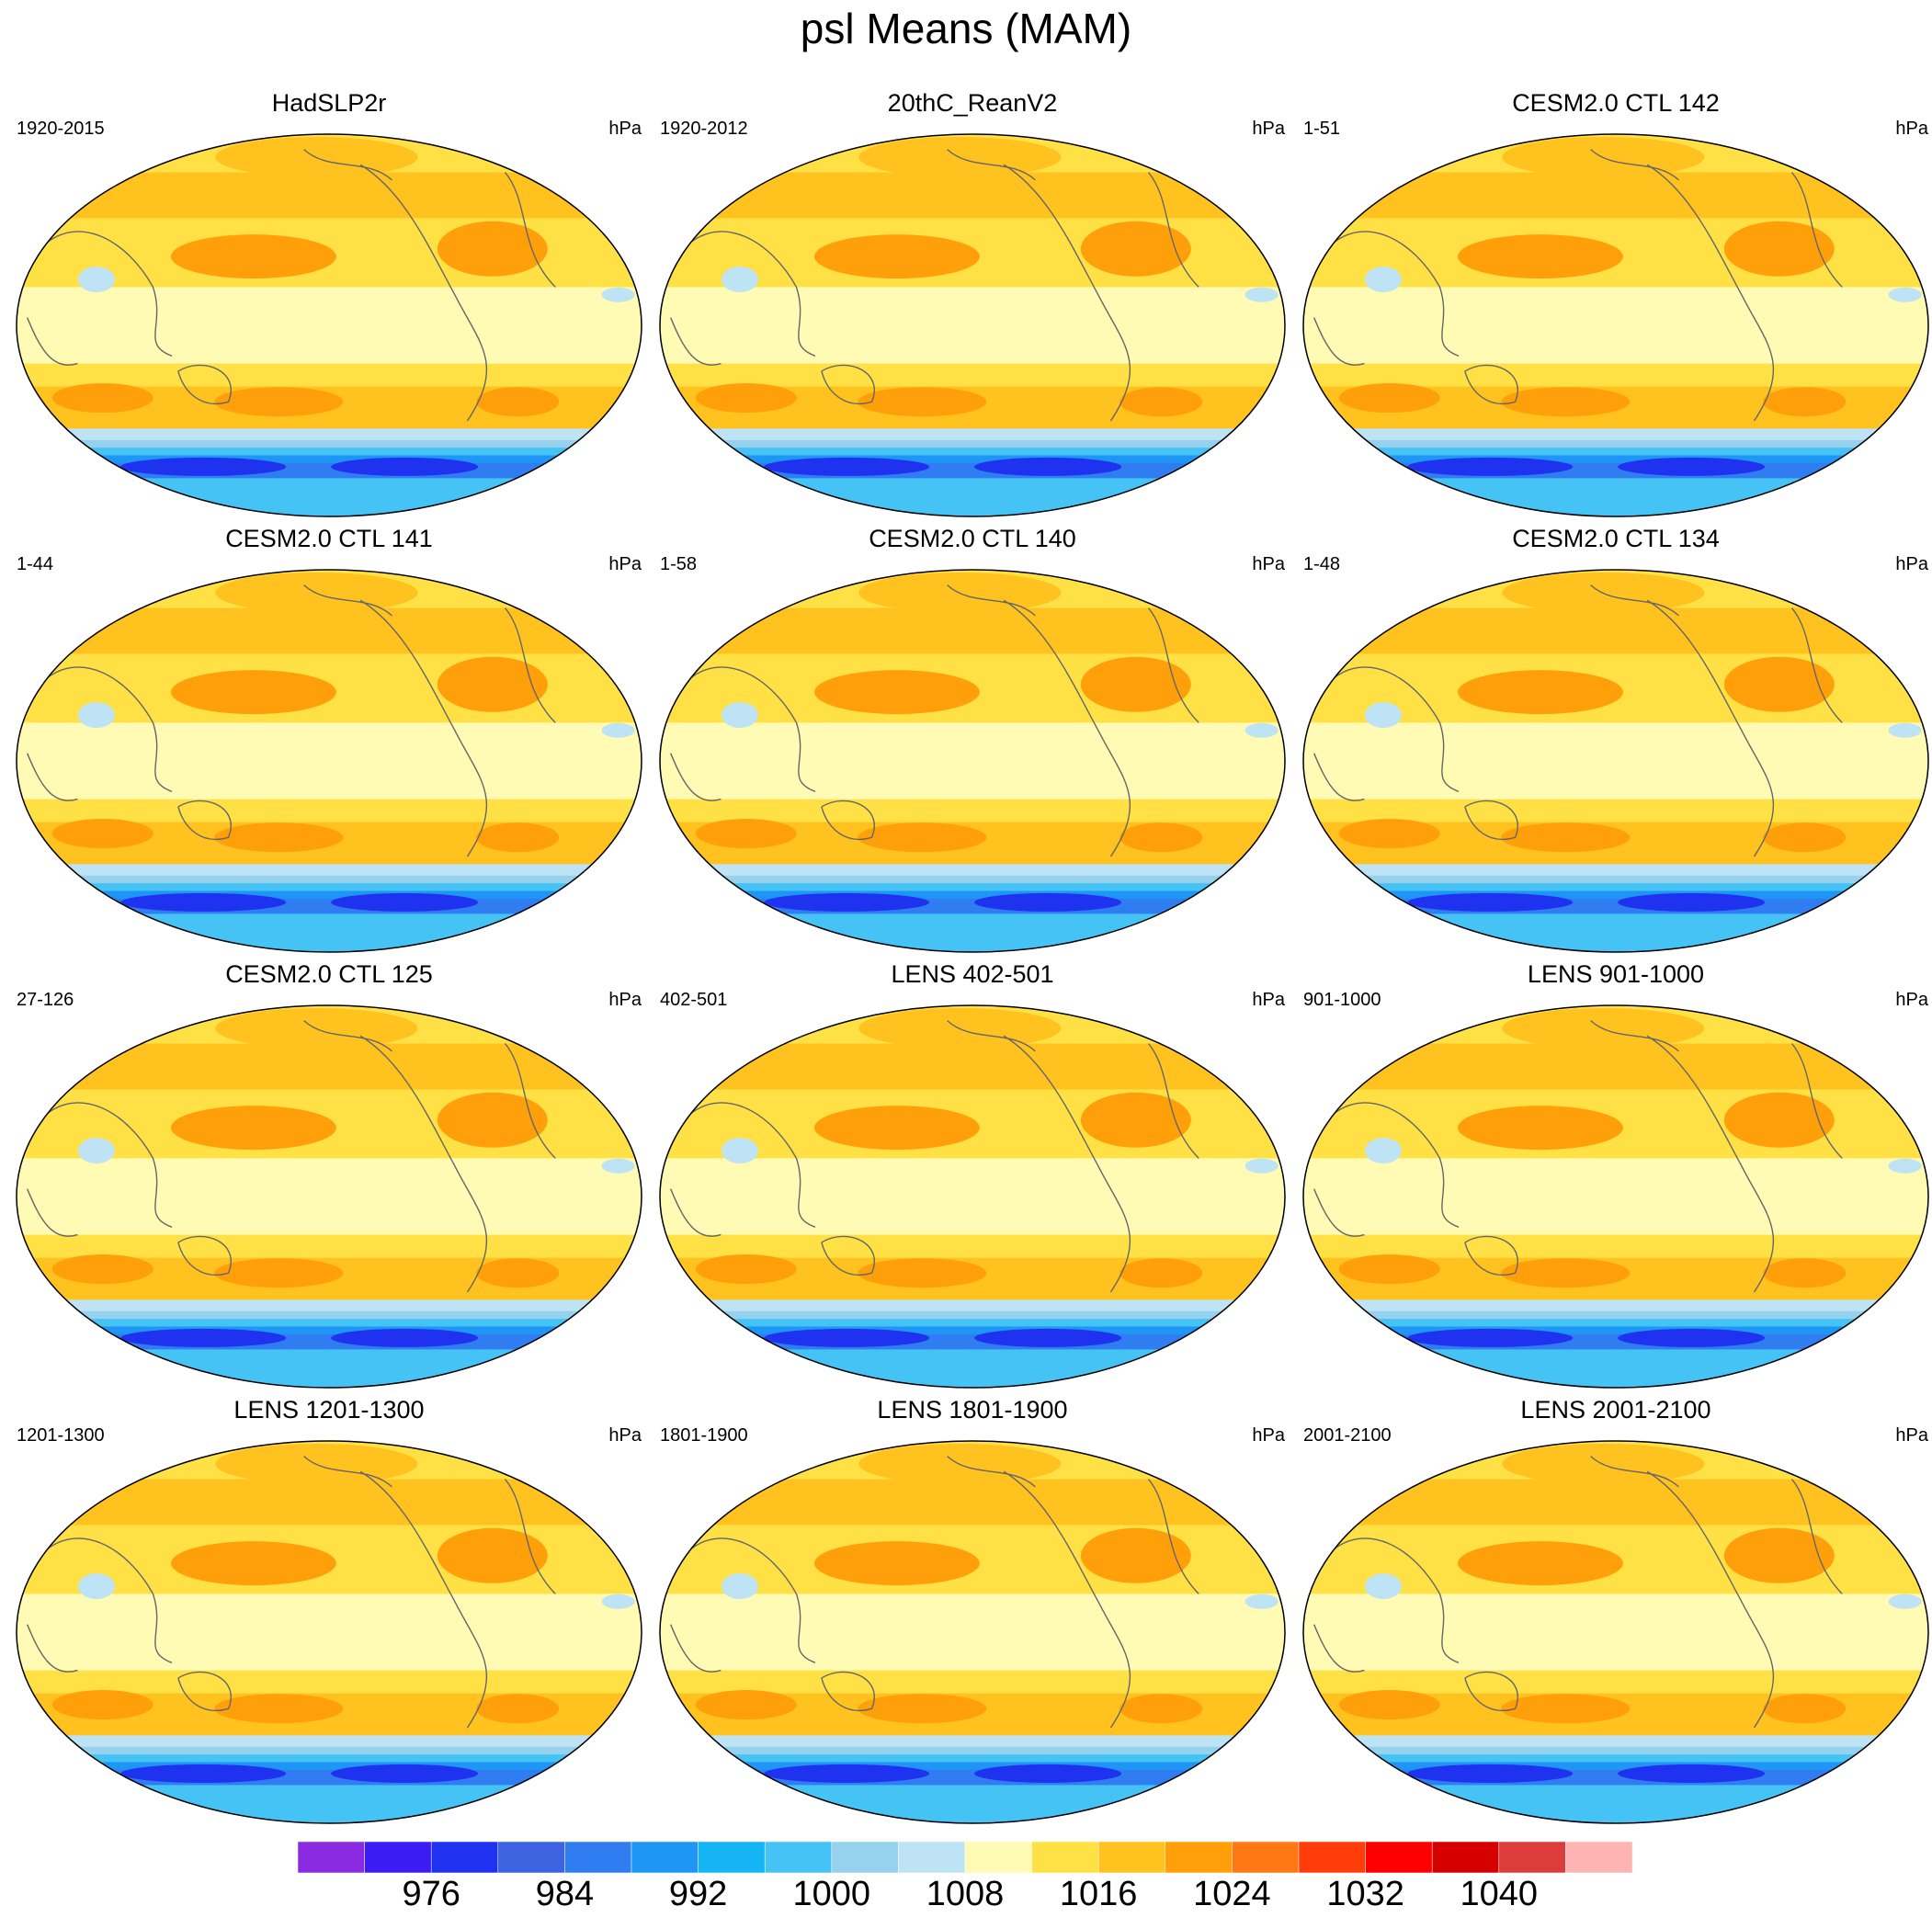 This screenshot has width=1932, height=1917. Describe the element at coordinates (1616, 1410) in the screenshot. I see `panel-title: LENS 2001-2100` at that location.